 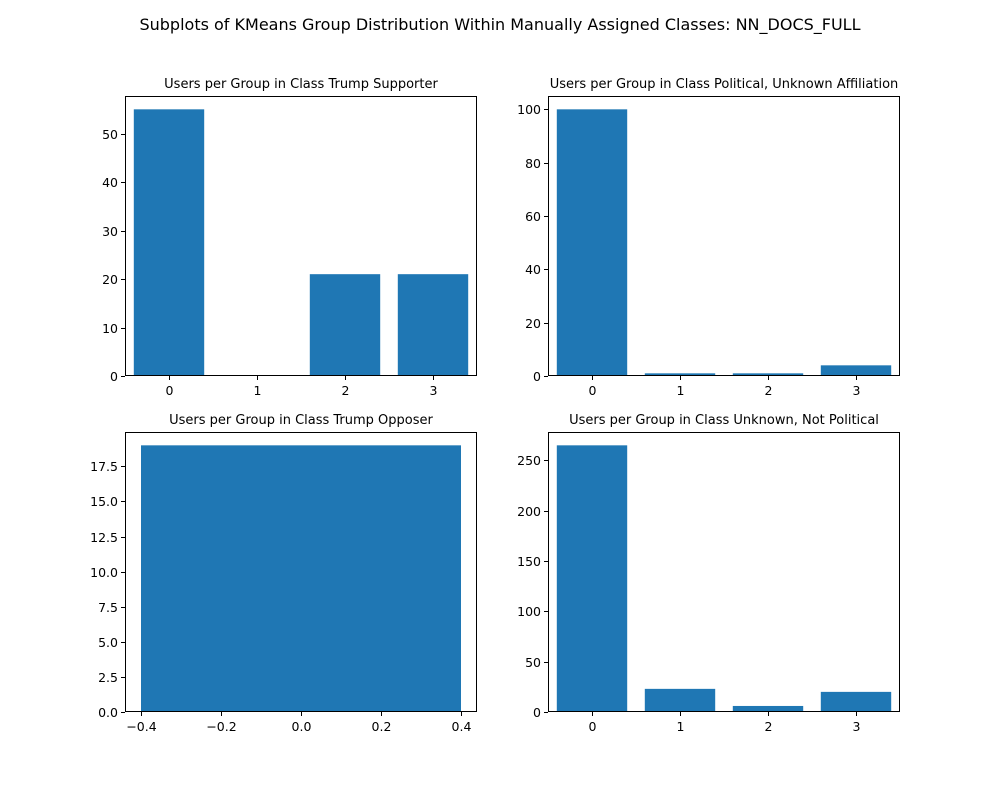 I want to click on y-tick-label: 12.5, so click(x=104, y=537).